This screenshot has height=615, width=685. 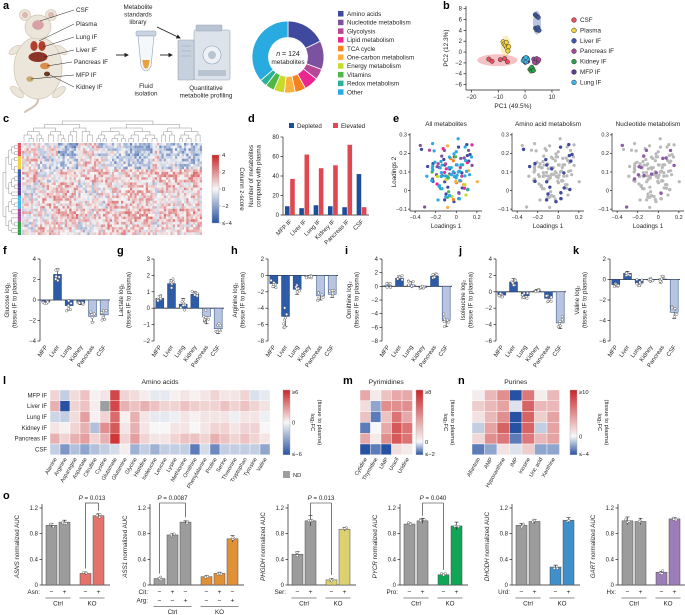 What do you see at coordinates (41, 61) in the screenshot?
I see `mouse-illustration` at bounding box center [41, 61].